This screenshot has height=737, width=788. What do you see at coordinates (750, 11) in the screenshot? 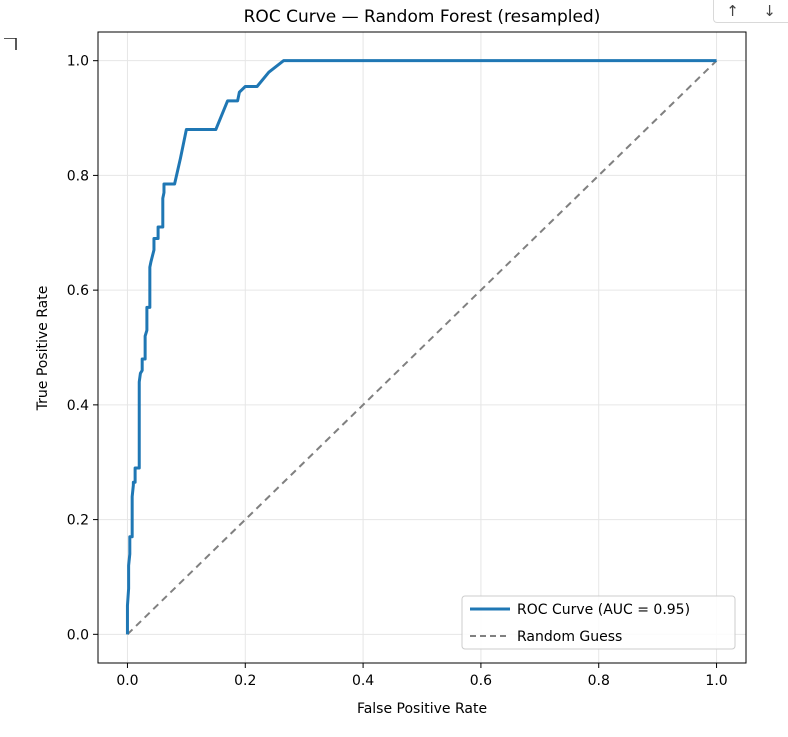
I see `cell-toolbar: ↑ ↓` at bounding box center [750, 11].